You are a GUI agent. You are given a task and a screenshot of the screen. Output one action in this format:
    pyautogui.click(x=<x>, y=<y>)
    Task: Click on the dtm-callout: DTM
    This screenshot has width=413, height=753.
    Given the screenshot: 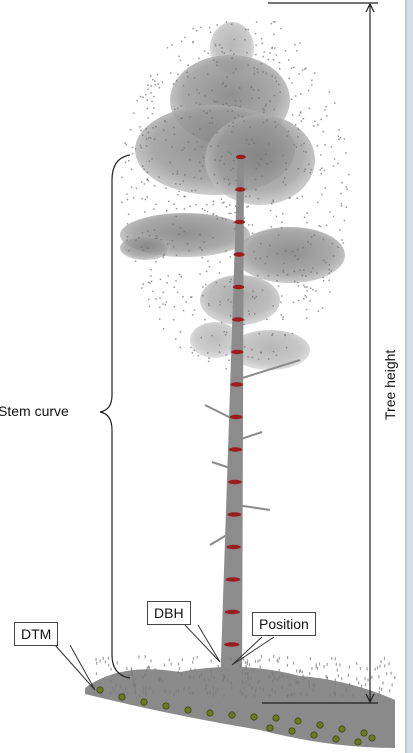 What is the action you would take?
    pyautogui.click(x=36, y=634)
    